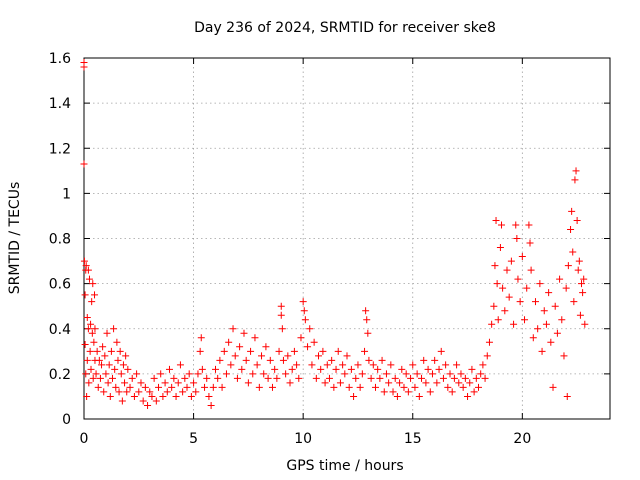 The image size is (640, 480). What do you see at coordinates (60, 375) in the screenshot?
I see `y-tick-label: 0.2` at bounding box center [60, 375].